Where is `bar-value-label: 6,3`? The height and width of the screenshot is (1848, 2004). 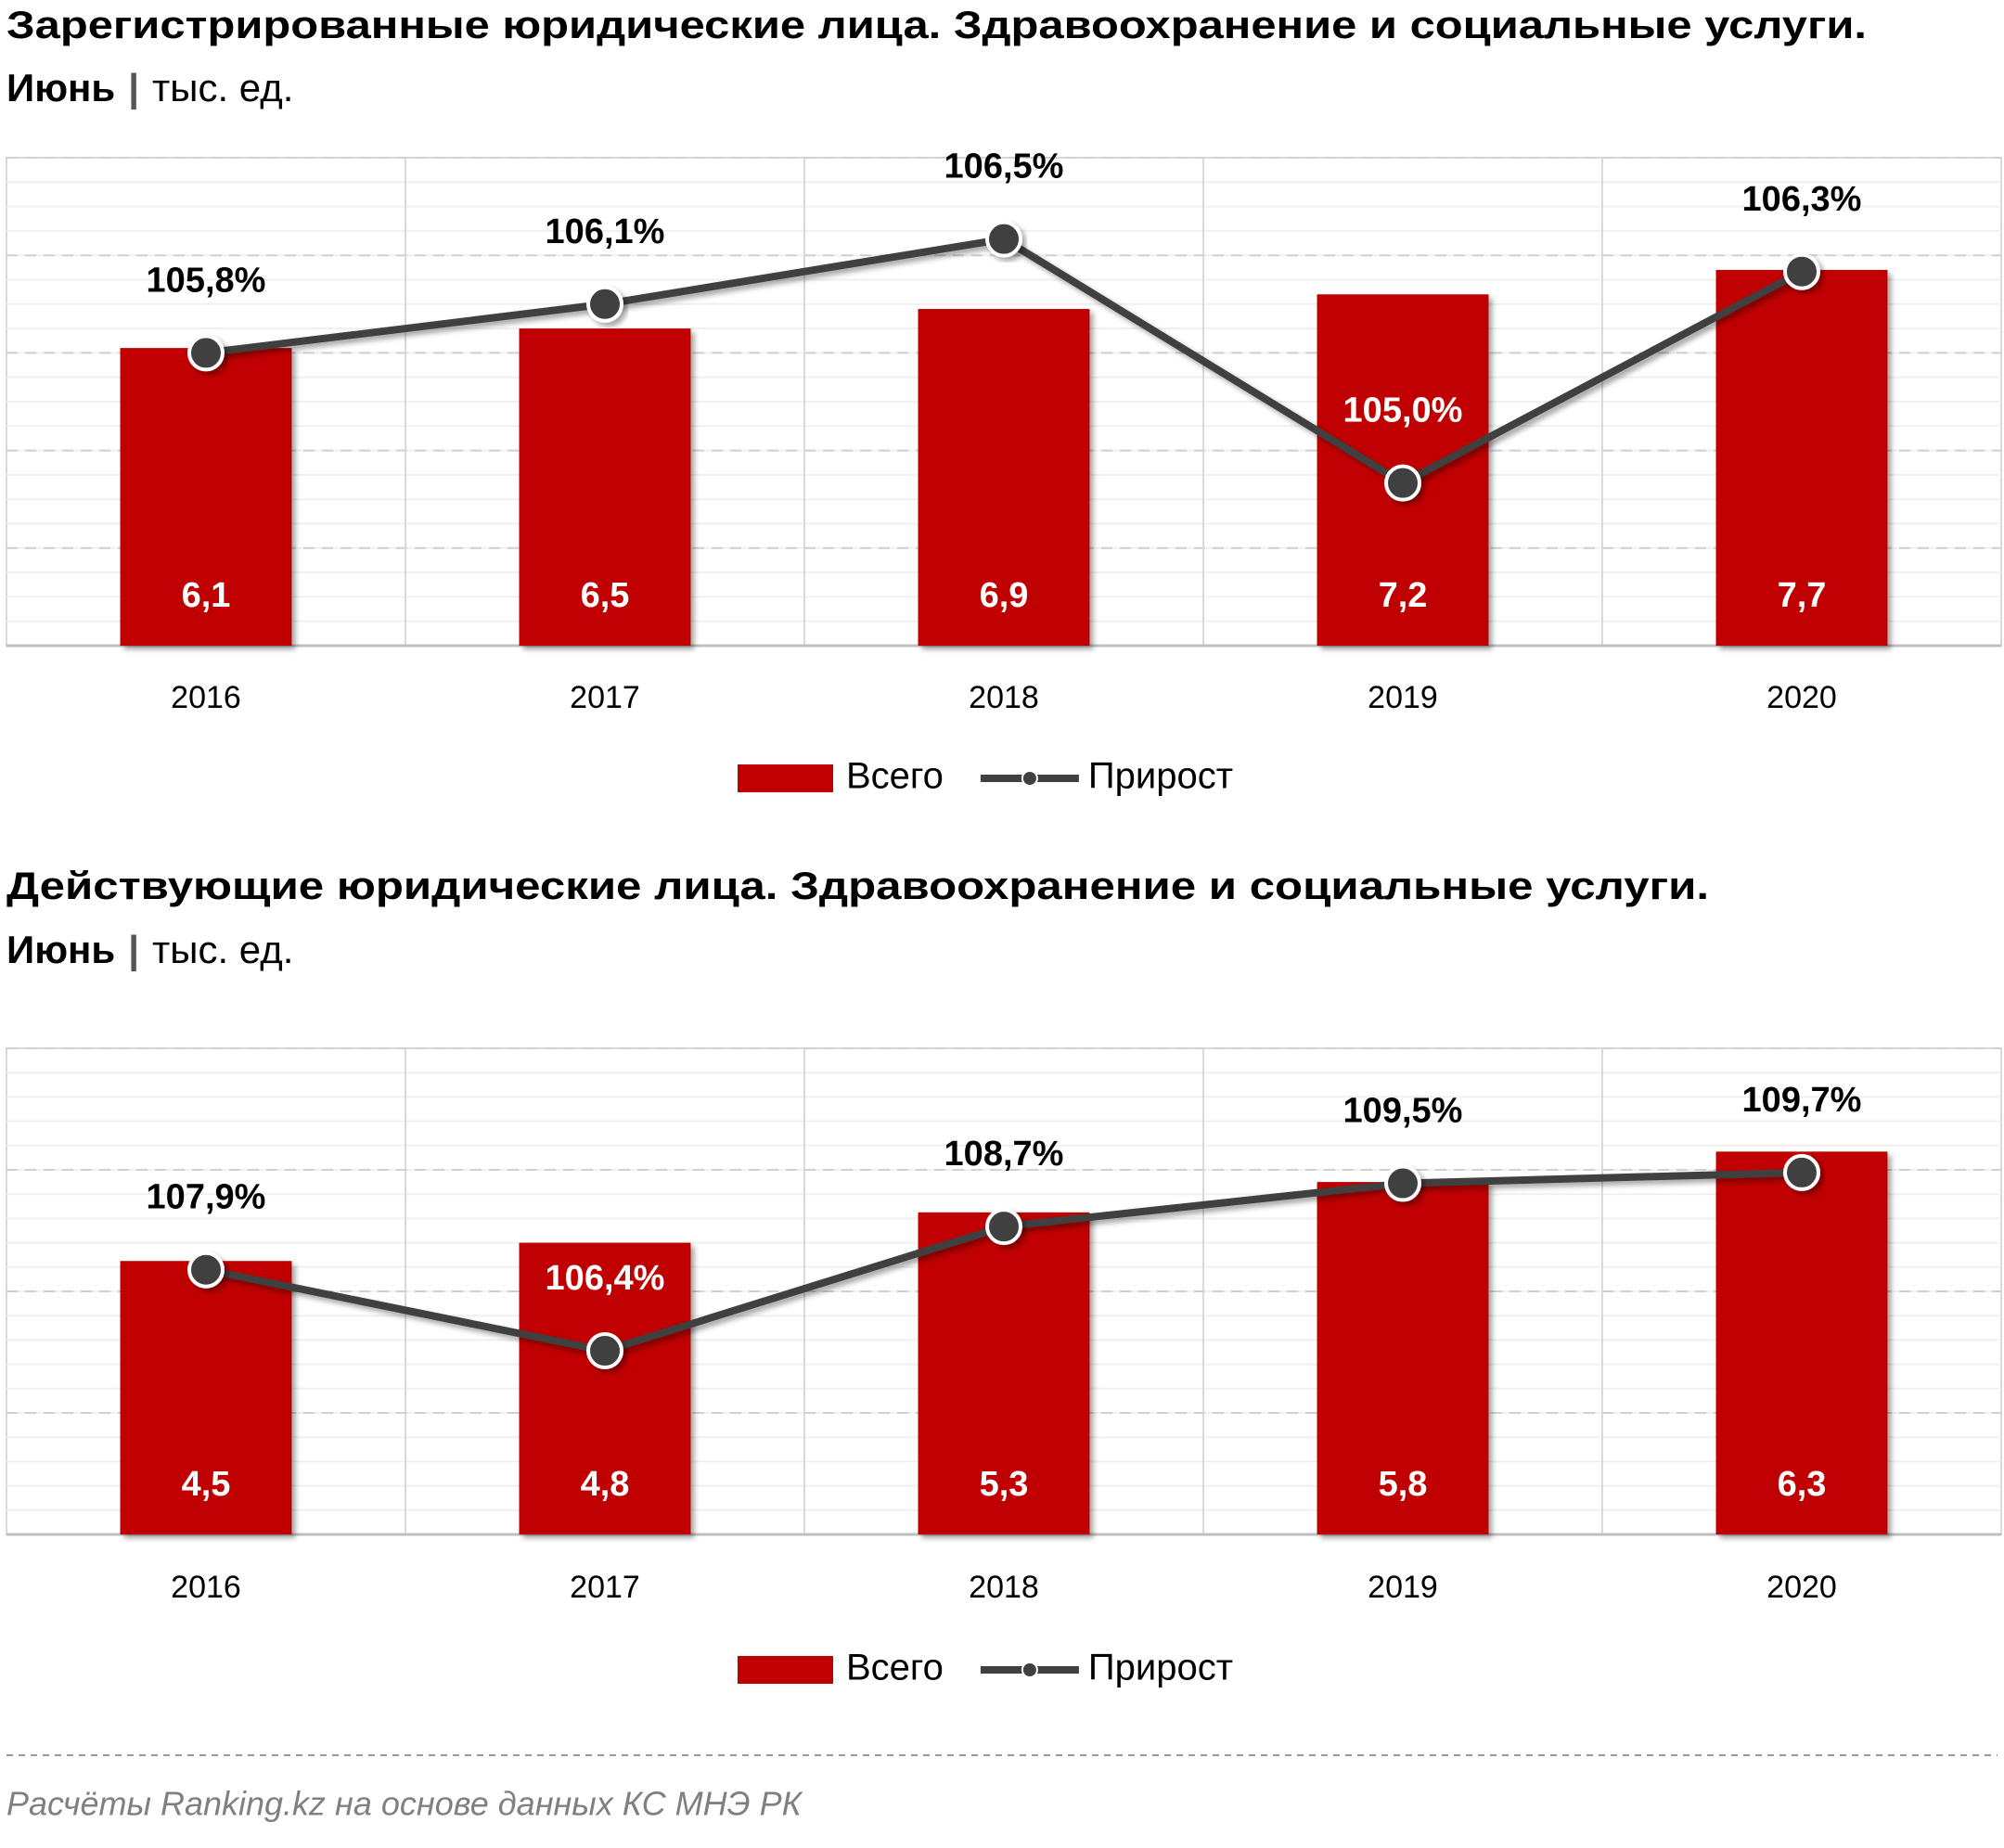 bar-value-label: 6,3 is located at coordinates (1803, 1484).